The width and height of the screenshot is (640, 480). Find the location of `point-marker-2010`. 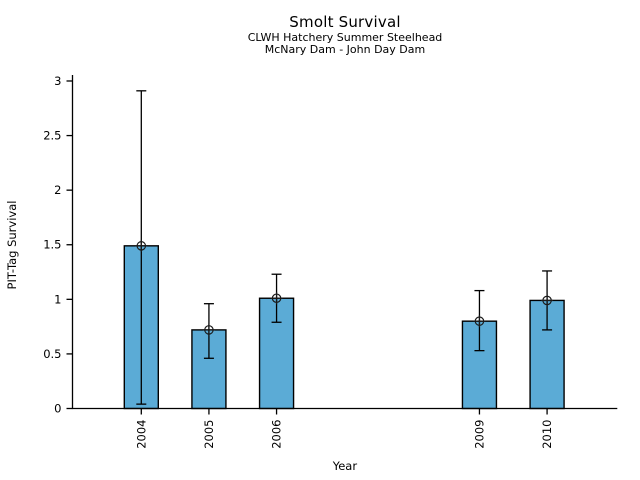

point-marker-2010 is located at coordinates (547, 300).